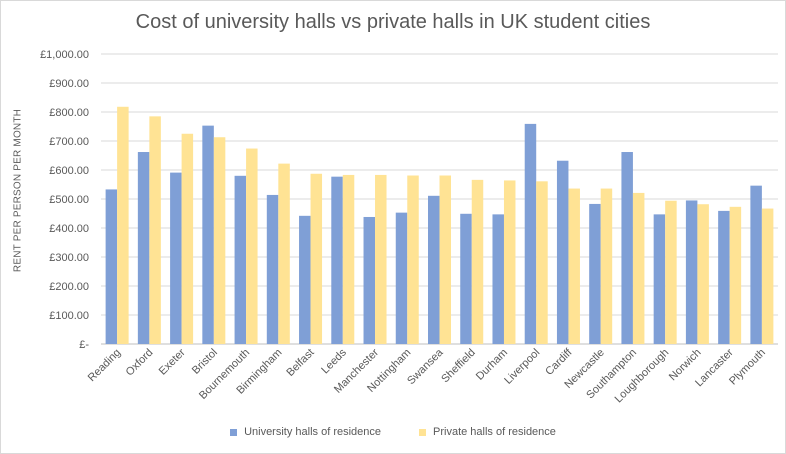 The image size is (786, 454). I want to click on y-tick-label: £900.00, so click(69, 84).